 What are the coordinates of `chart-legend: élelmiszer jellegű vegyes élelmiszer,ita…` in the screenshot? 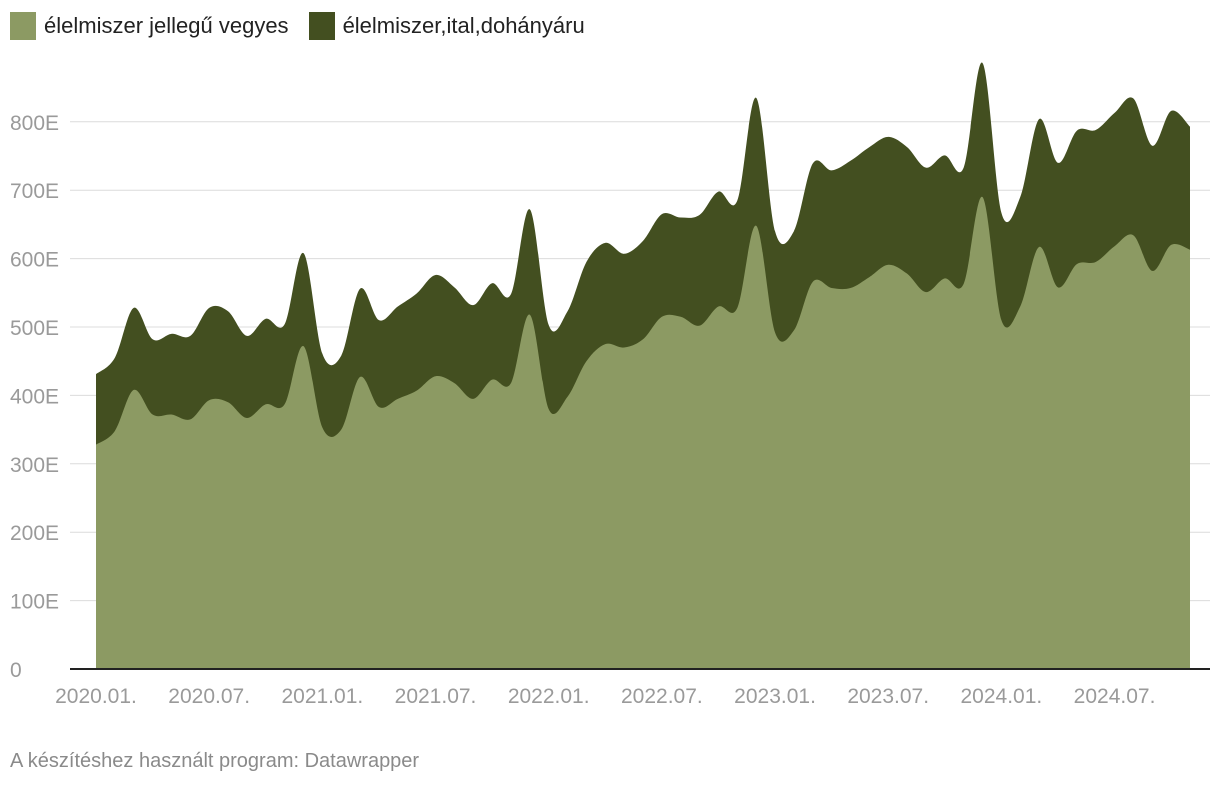 It's located at (307, 26).